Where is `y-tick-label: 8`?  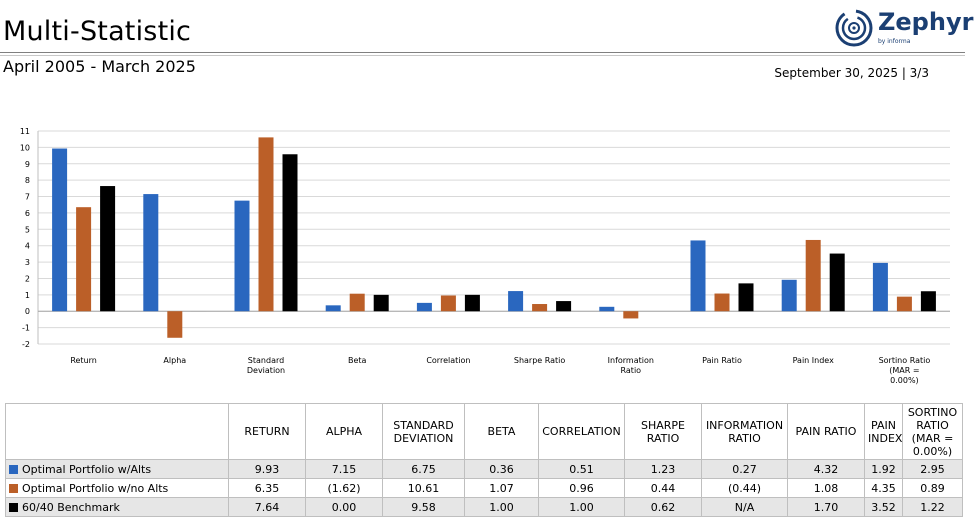 y-tick-label: 8 is located at coordinates (27, 180).